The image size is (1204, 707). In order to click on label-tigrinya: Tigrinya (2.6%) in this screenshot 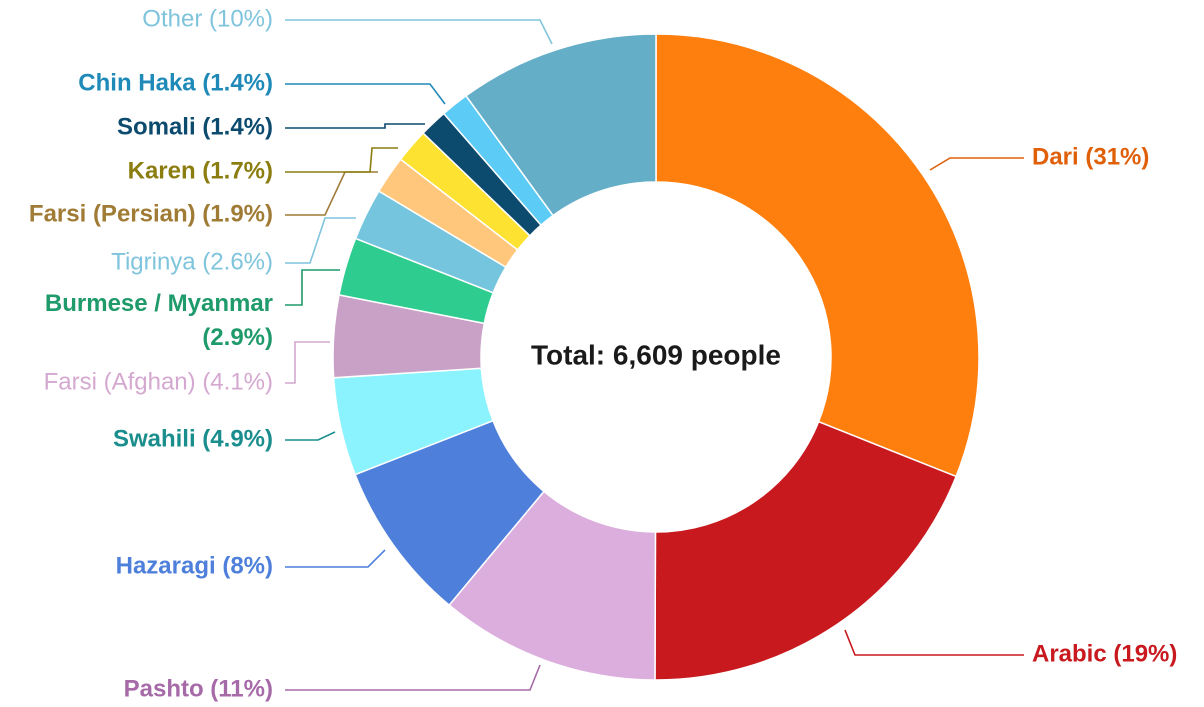, I will do `click(192, 261)`.